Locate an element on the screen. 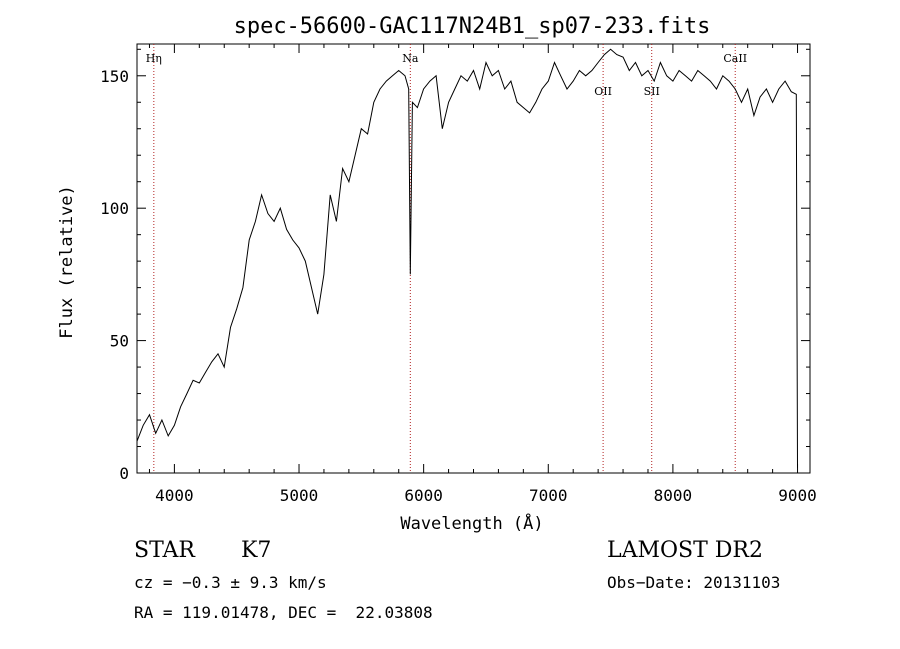  y-tick-label: 100 is located at coordinates (114, 208).